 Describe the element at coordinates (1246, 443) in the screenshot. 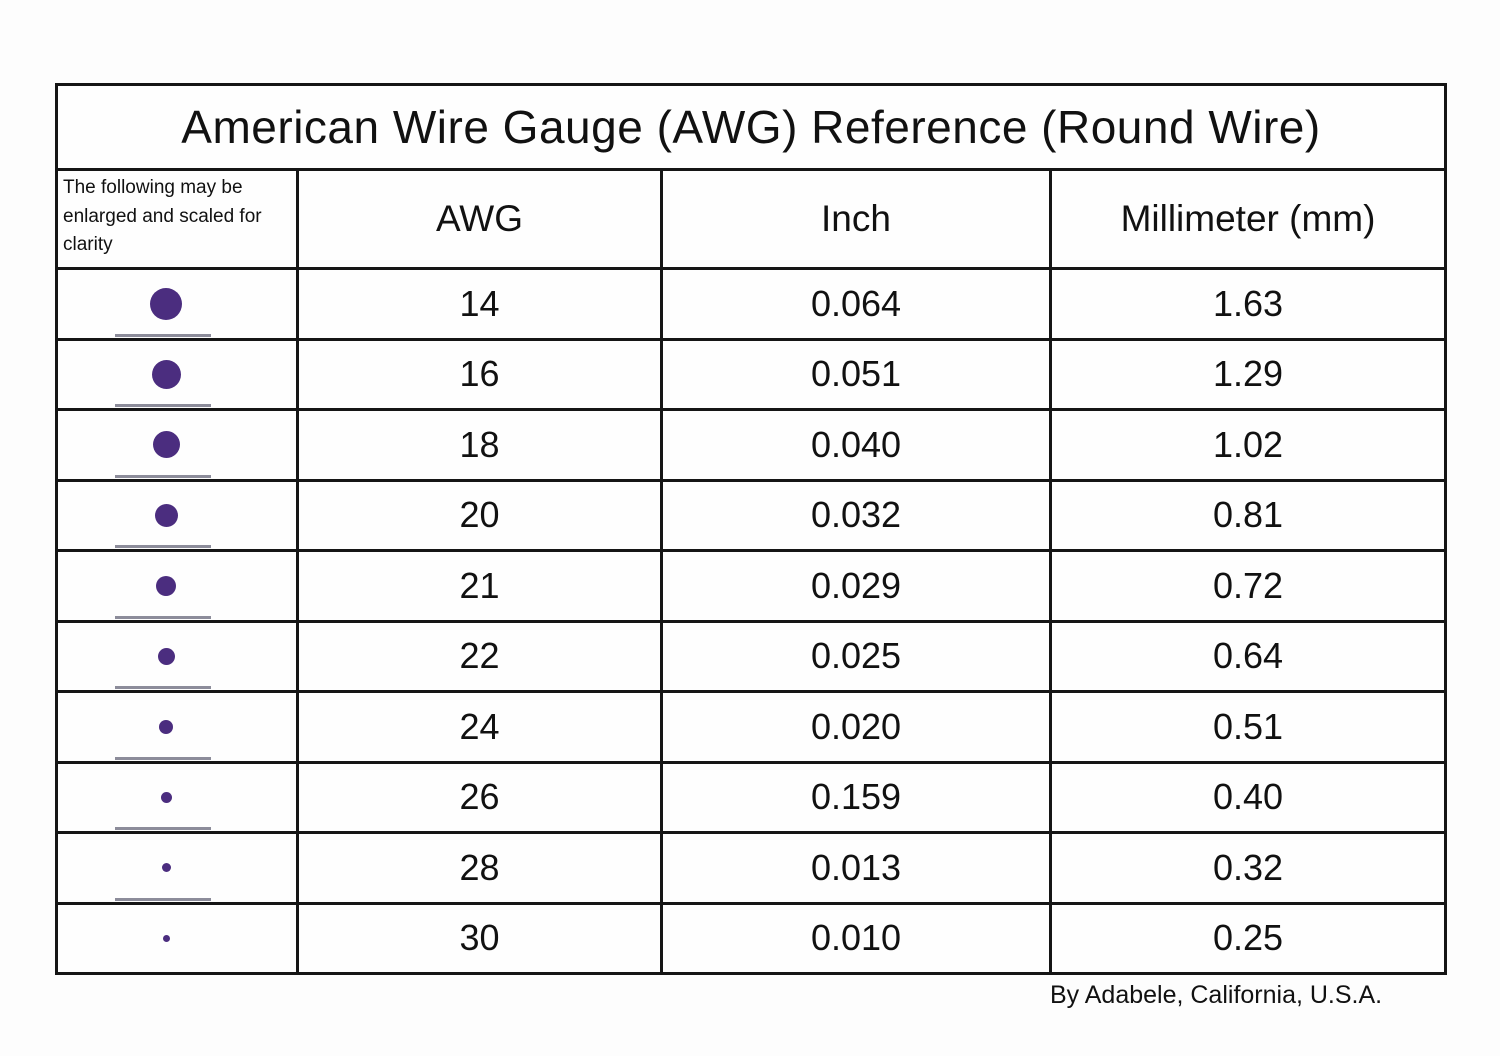

I see `mm-value: 1.02` at that location.